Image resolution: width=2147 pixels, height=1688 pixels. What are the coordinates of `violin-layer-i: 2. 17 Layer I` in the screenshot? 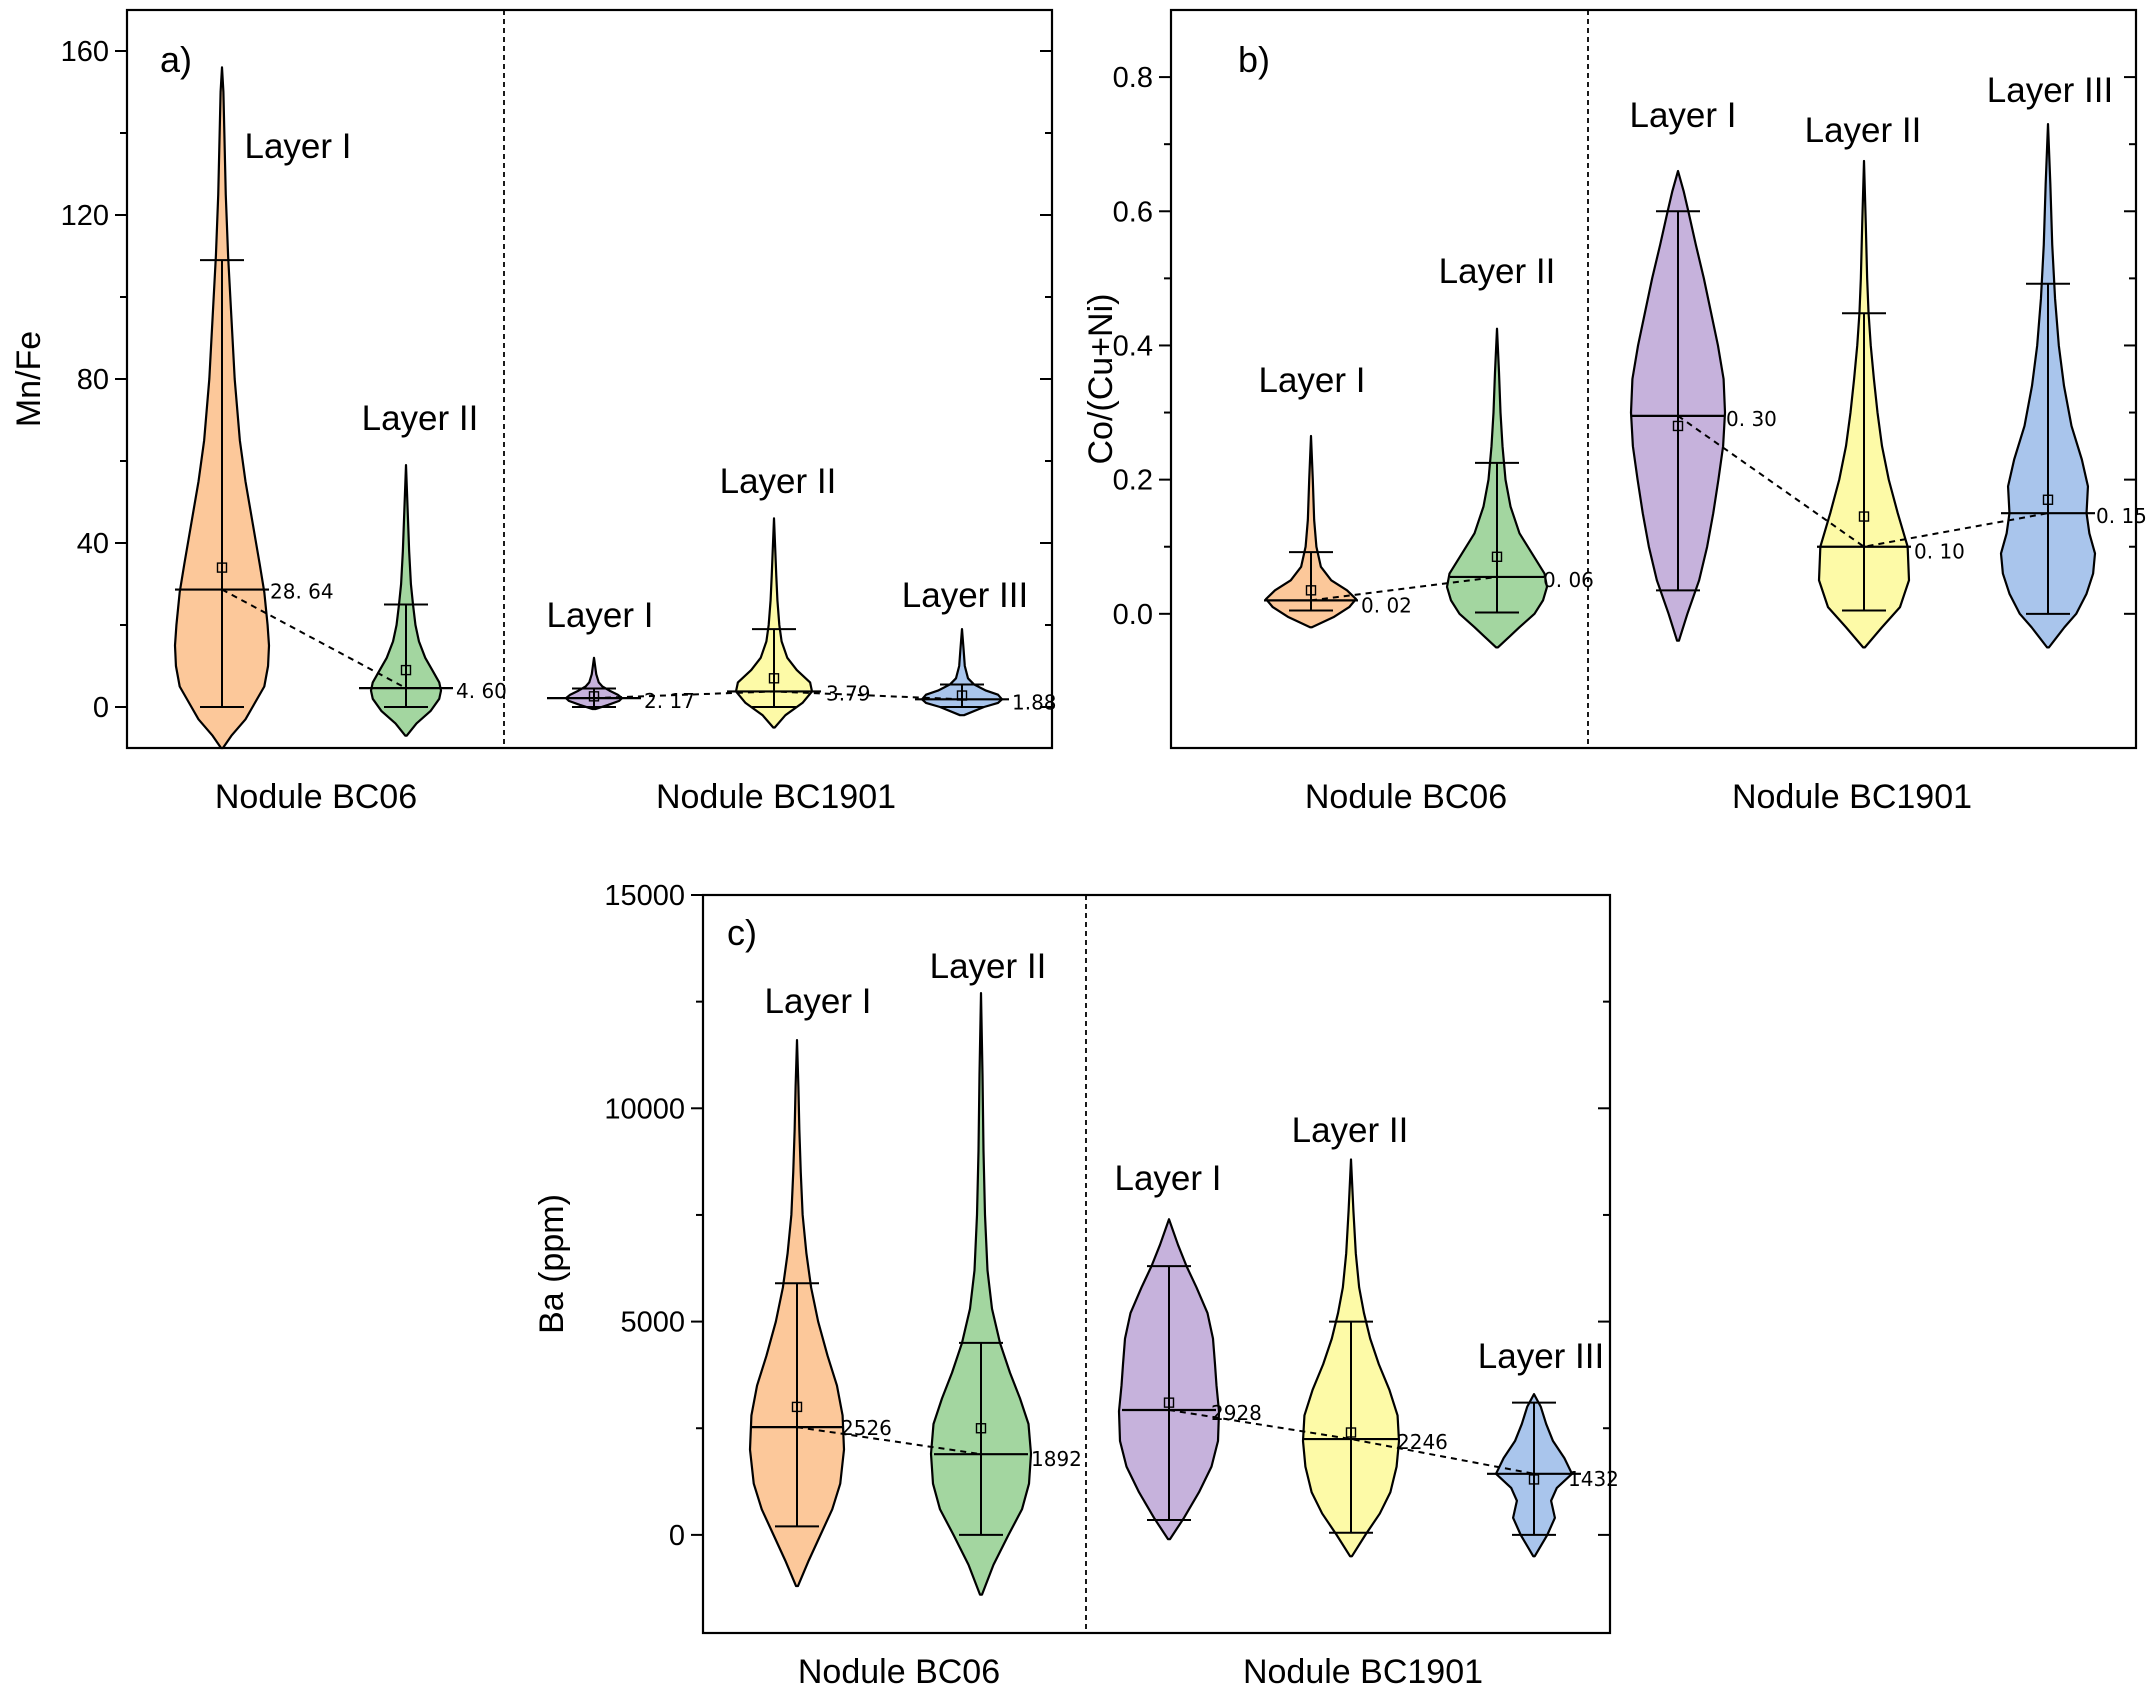 It's located at (621, 654).